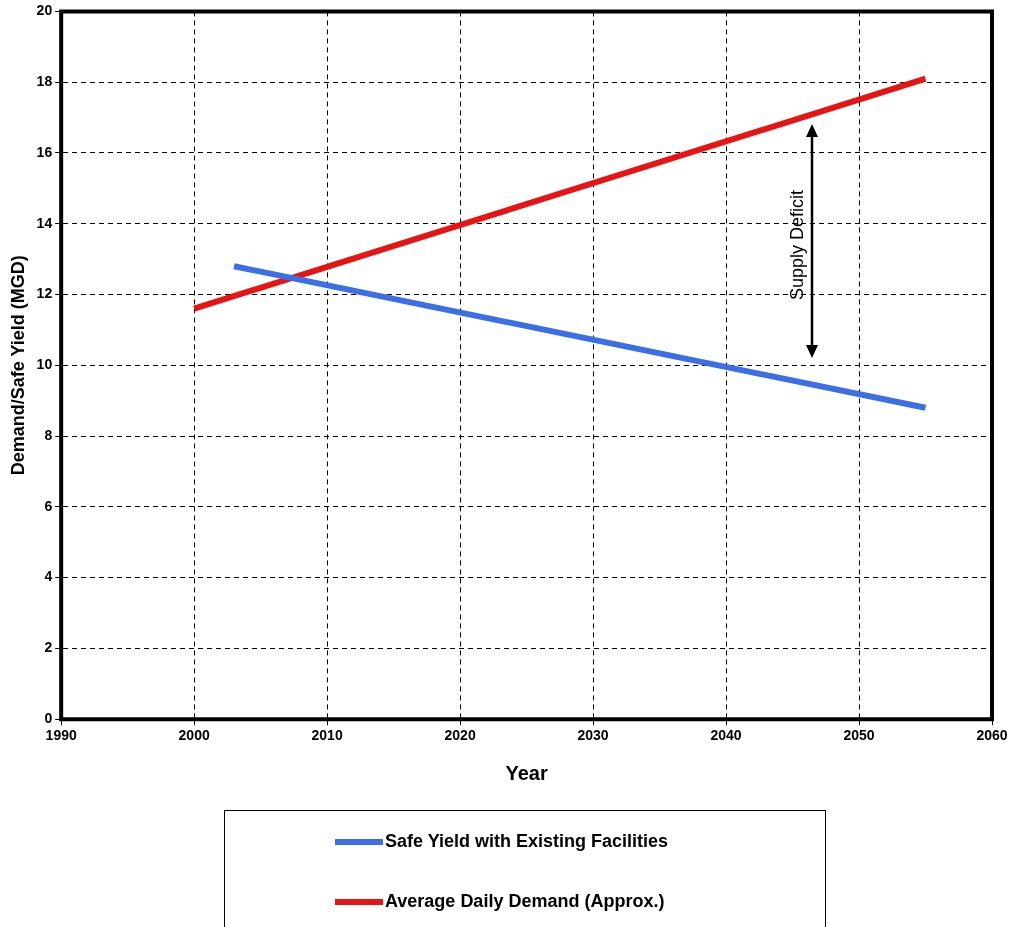  I want to click on x-tick-label: 2020, so click(460, 735).